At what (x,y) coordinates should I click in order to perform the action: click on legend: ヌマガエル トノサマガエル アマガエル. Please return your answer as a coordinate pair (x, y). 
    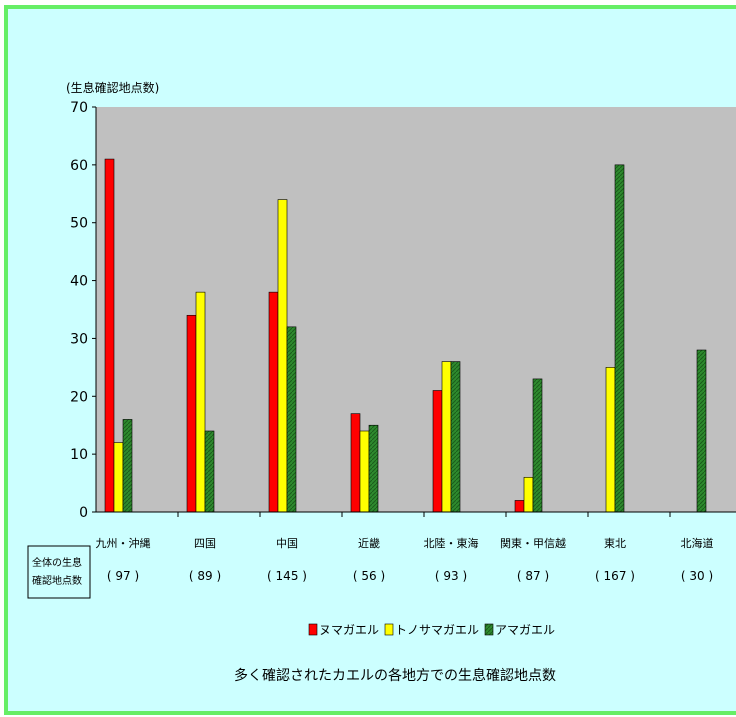
    Looking at the image, I should click on (431, 630).